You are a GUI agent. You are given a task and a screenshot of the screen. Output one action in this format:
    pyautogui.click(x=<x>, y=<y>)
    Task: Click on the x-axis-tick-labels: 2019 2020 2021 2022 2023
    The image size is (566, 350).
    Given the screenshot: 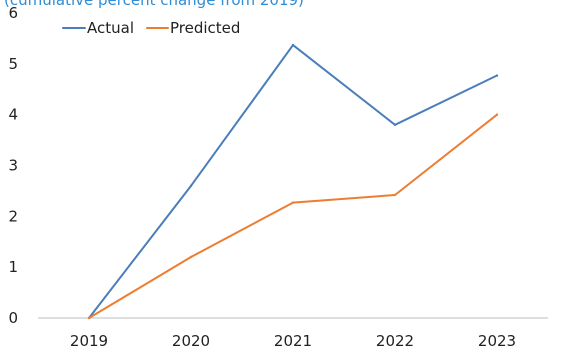 What is the action you would take?
    pyautogui.click(x=293, y=341)
    